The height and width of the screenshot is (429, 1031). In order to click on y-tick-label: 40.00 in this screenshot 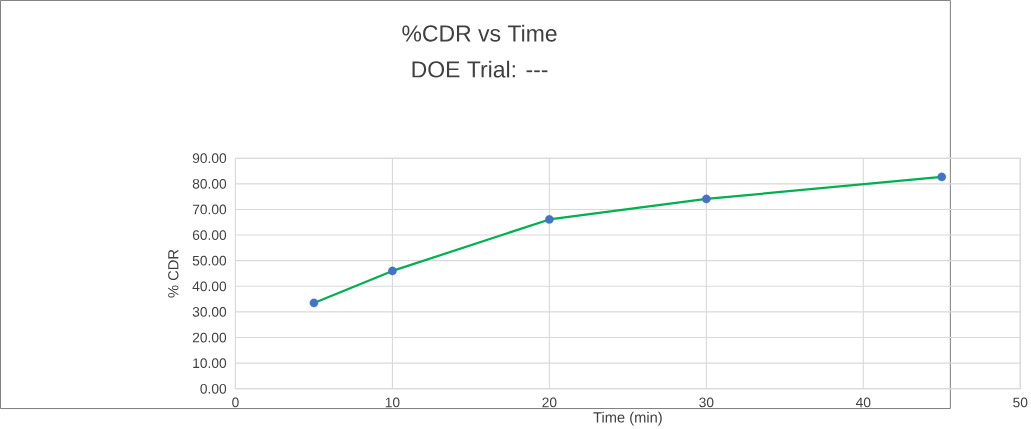, I will do `click(209, 286)`.